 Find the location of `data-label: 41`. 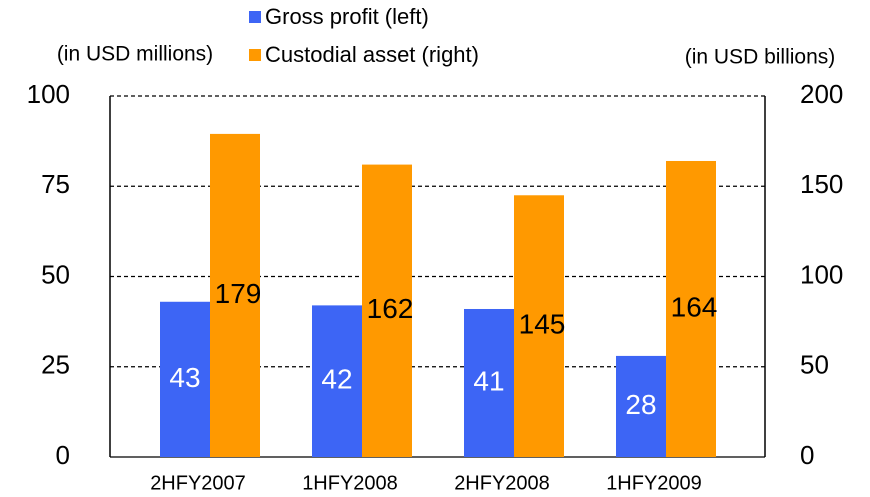

data-label: 41 is located at coordinates (488, 380).